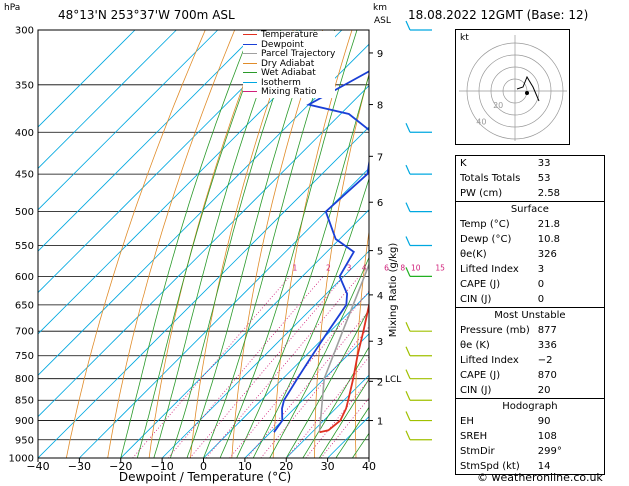 Image resolution: width=629 pixels, height=486 pixels. Describe the element at coordinates (380, 54) in the screenshot. I see `km-tick-label: 9` at that location.